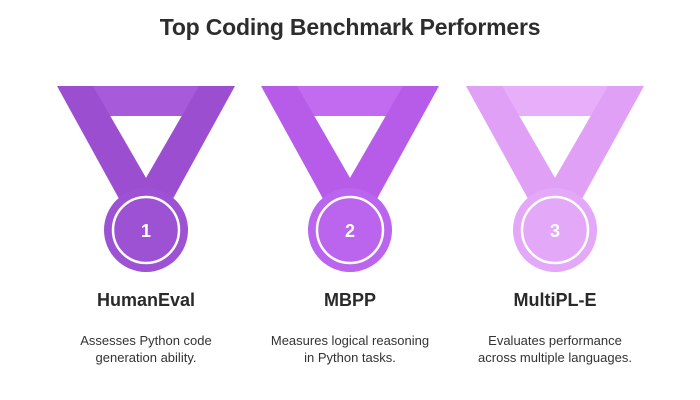 Image resolution: width=700 pixels, height=400 pixels. Describe the element at coordinates (349, 300) in the screenshot. I see `benchmark-name: MBPP` at that location.